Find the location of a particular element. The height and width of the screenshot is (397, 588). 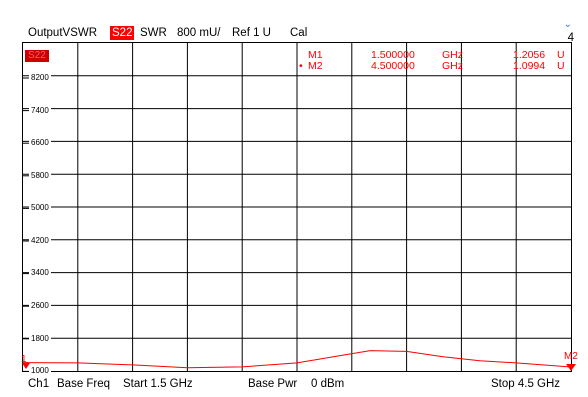

trace-tag: S22 is located at coordinates (37, 56).